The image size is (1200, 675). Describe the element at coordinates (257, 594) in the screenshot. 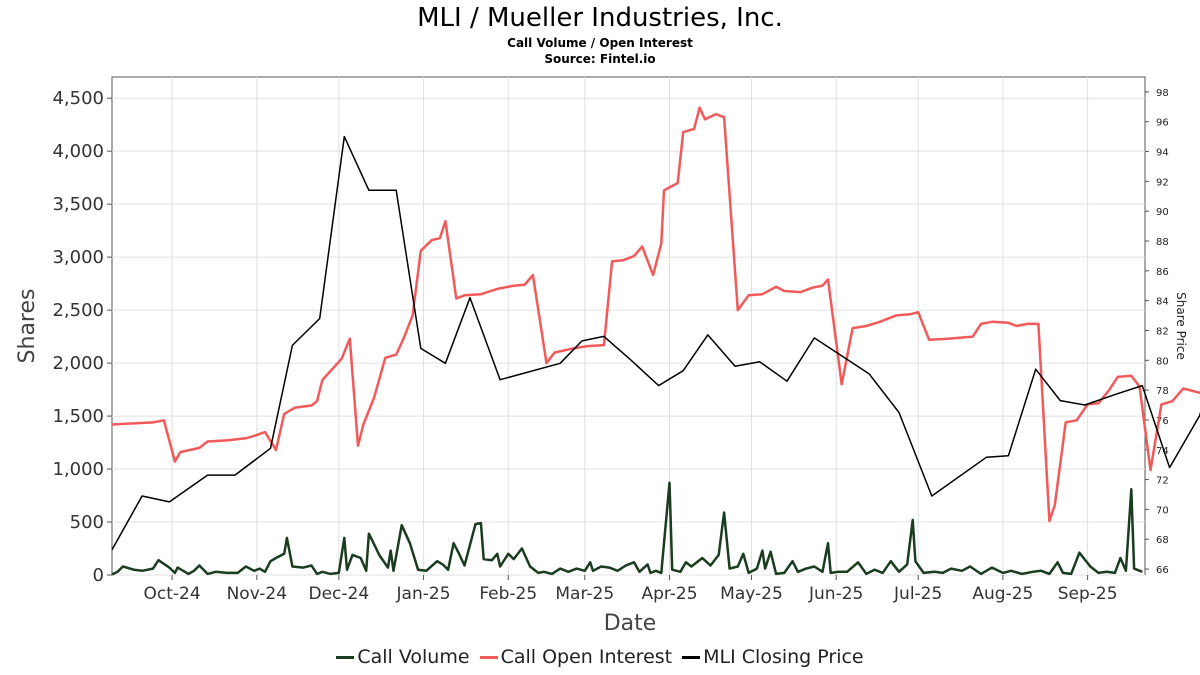

I see `x-tick-label: Nov-24` at that location.